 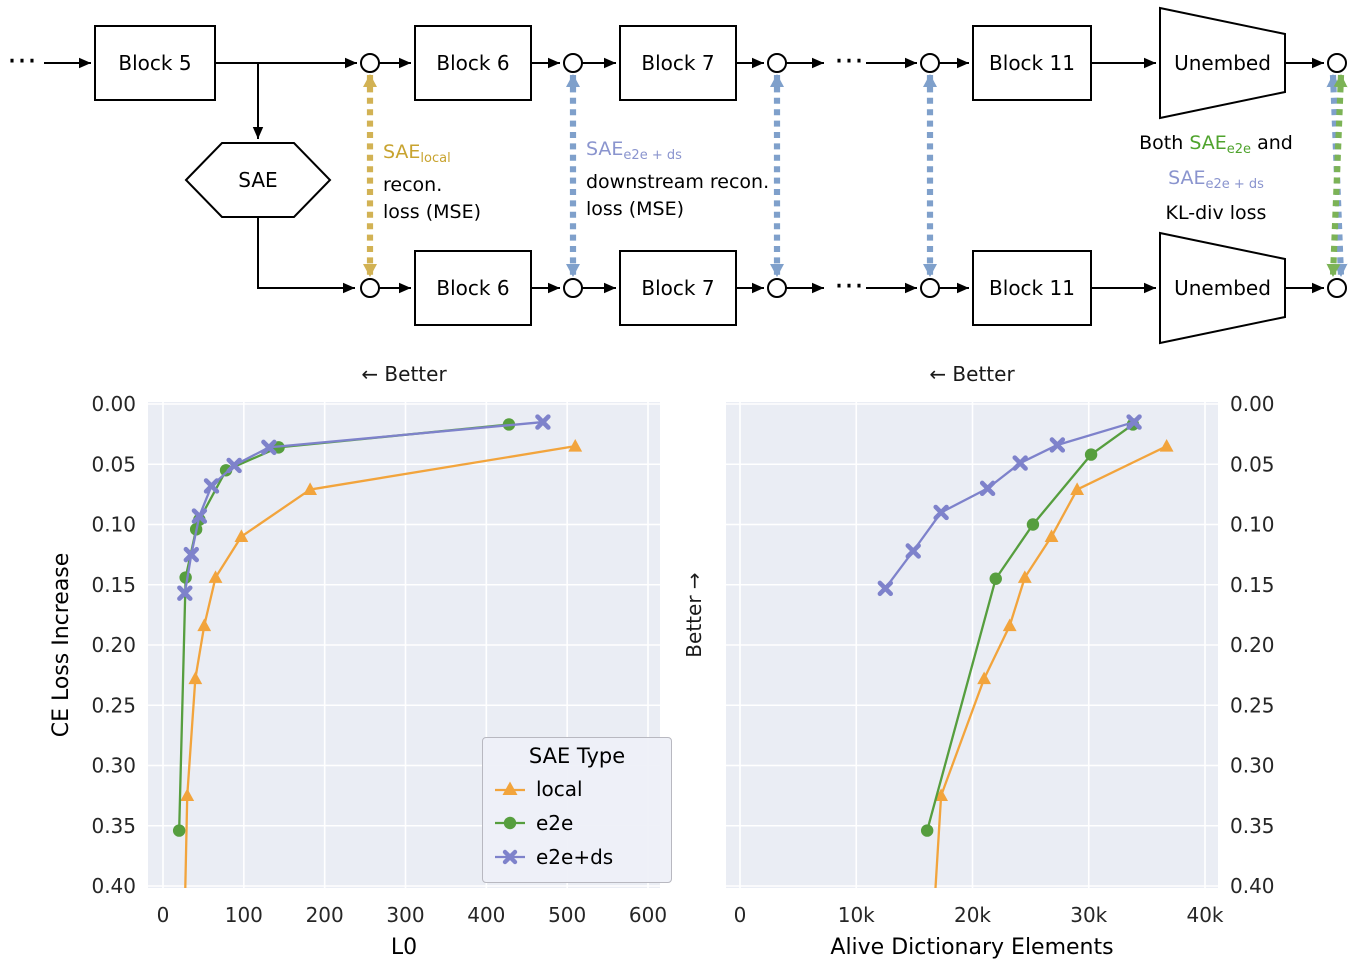 I want to click on better-annotation-side: Better →, so click(x=694, y=614).